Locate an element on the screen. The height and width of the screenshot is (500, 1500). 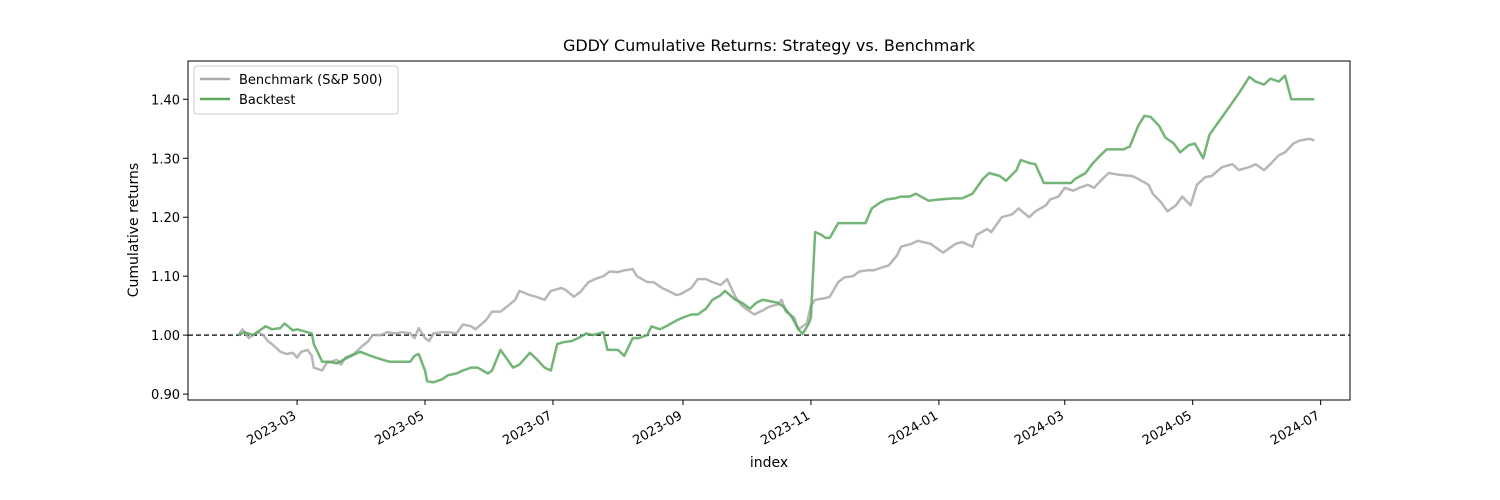
x-tick-label: 2023-05 is located at coordinates (399, 428).